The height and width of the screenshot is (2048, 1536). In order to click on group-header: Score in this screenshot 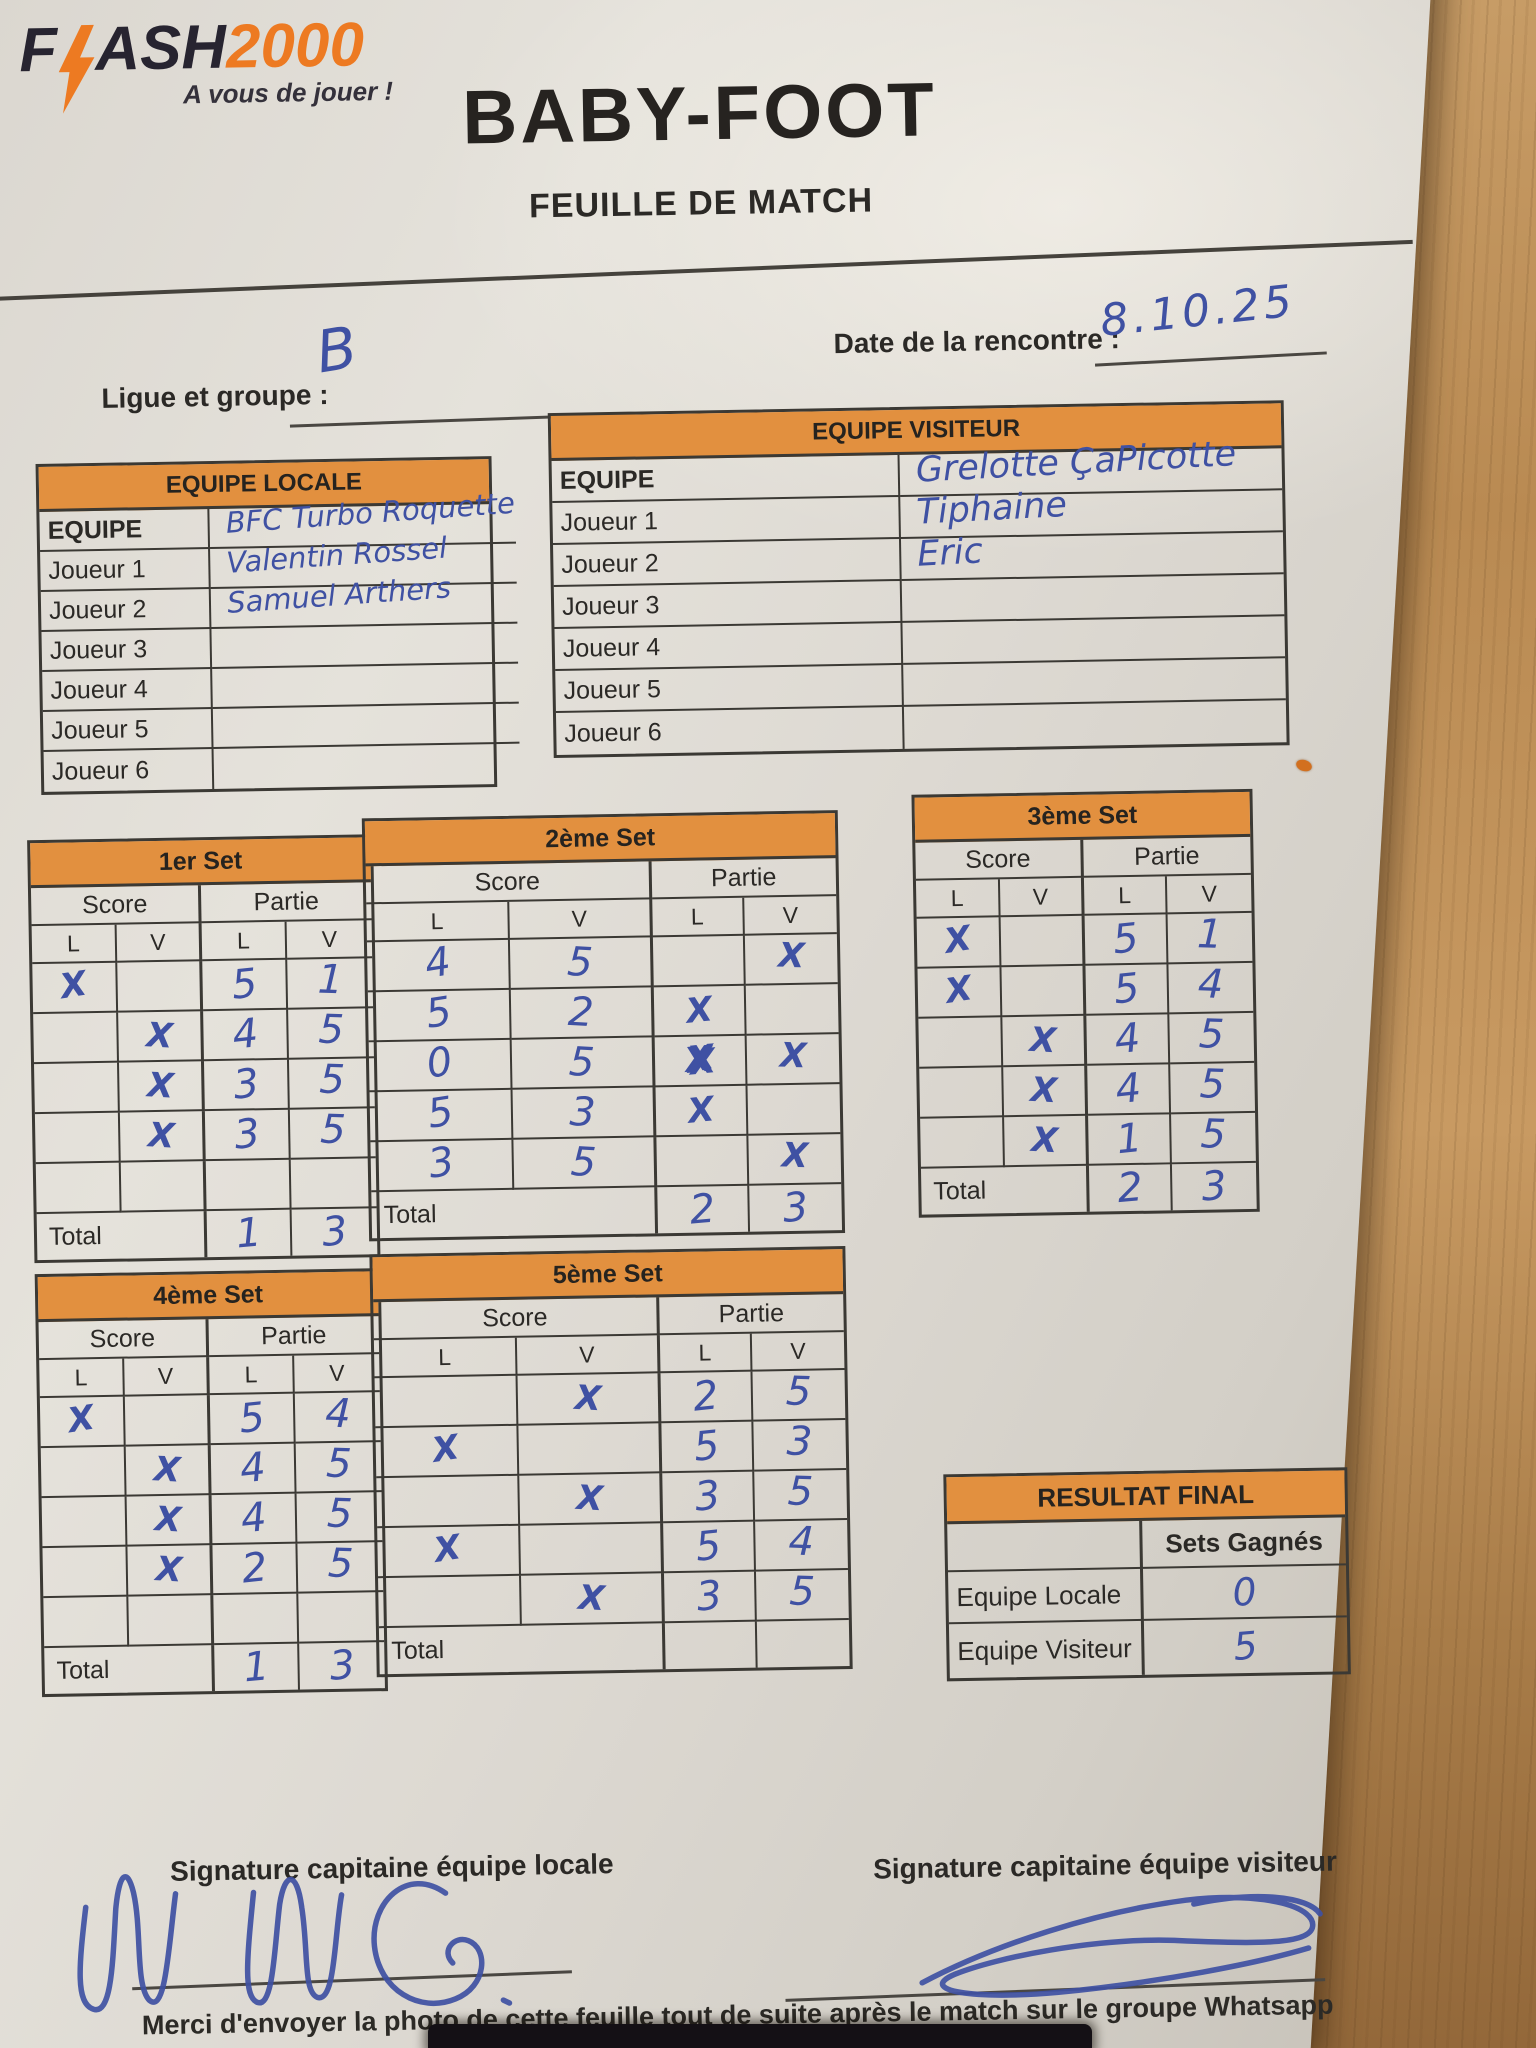, I will do `click(508, 883)`.